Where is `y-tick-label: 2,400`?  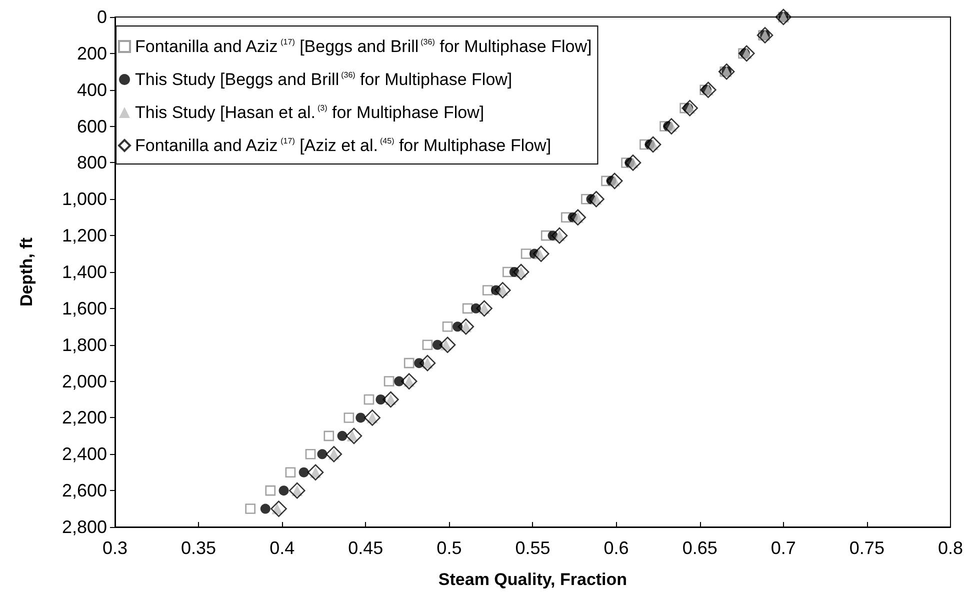
y-tick-label: 2,400 is located at coordinates (84, 454).